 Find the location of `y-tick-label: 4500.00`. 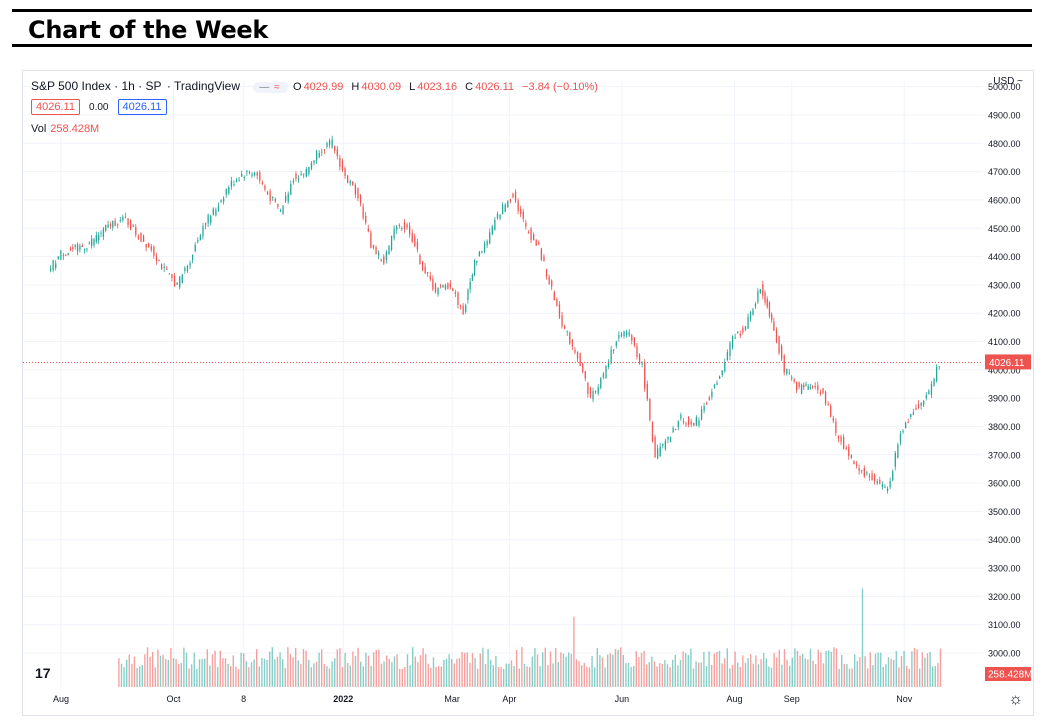

y-tick-label: 4500.00 is located at coordinates (1004, 229).